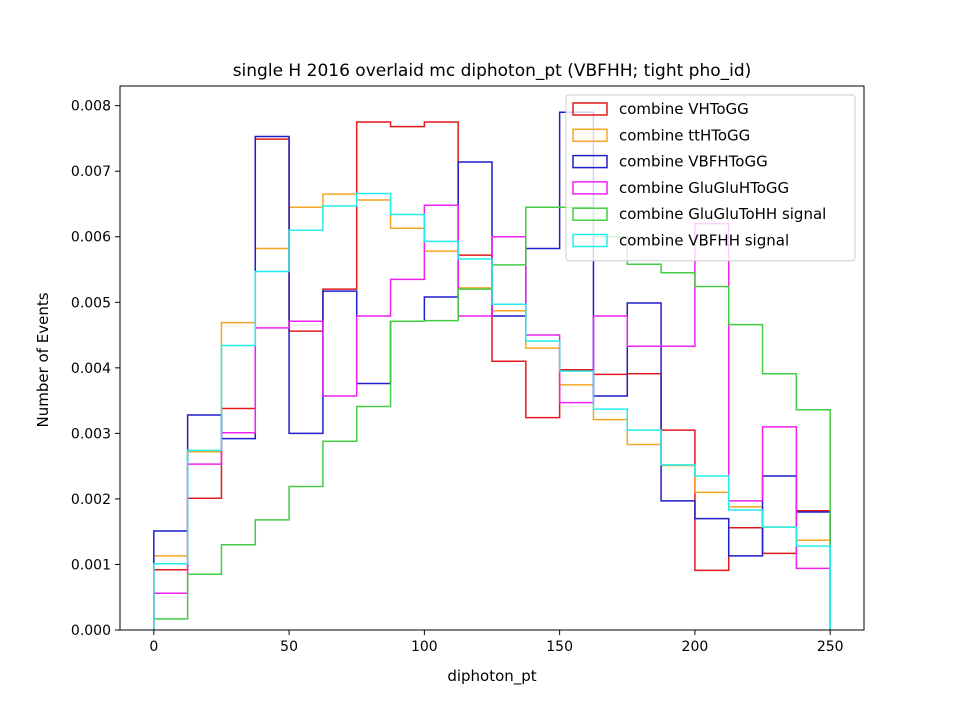 Image resolution: width=960 pixels, height=725 pixels. I want to click on legend-box, so click(710, 178).